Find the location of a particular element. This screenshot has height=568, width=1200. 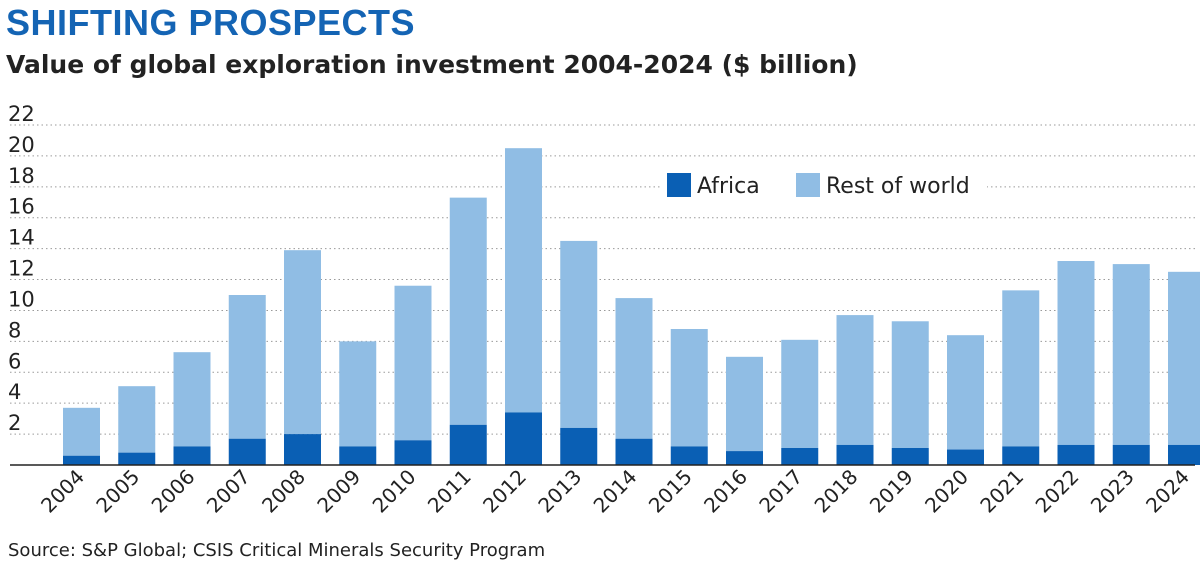

y-tick-label: 20 is located at coordinates (21, 145).